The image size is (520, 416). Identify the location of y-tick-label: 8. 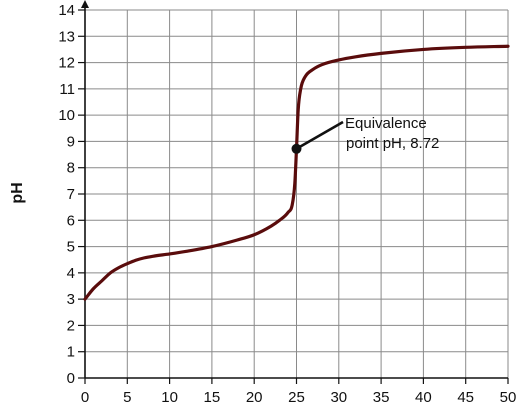
(71, 168).